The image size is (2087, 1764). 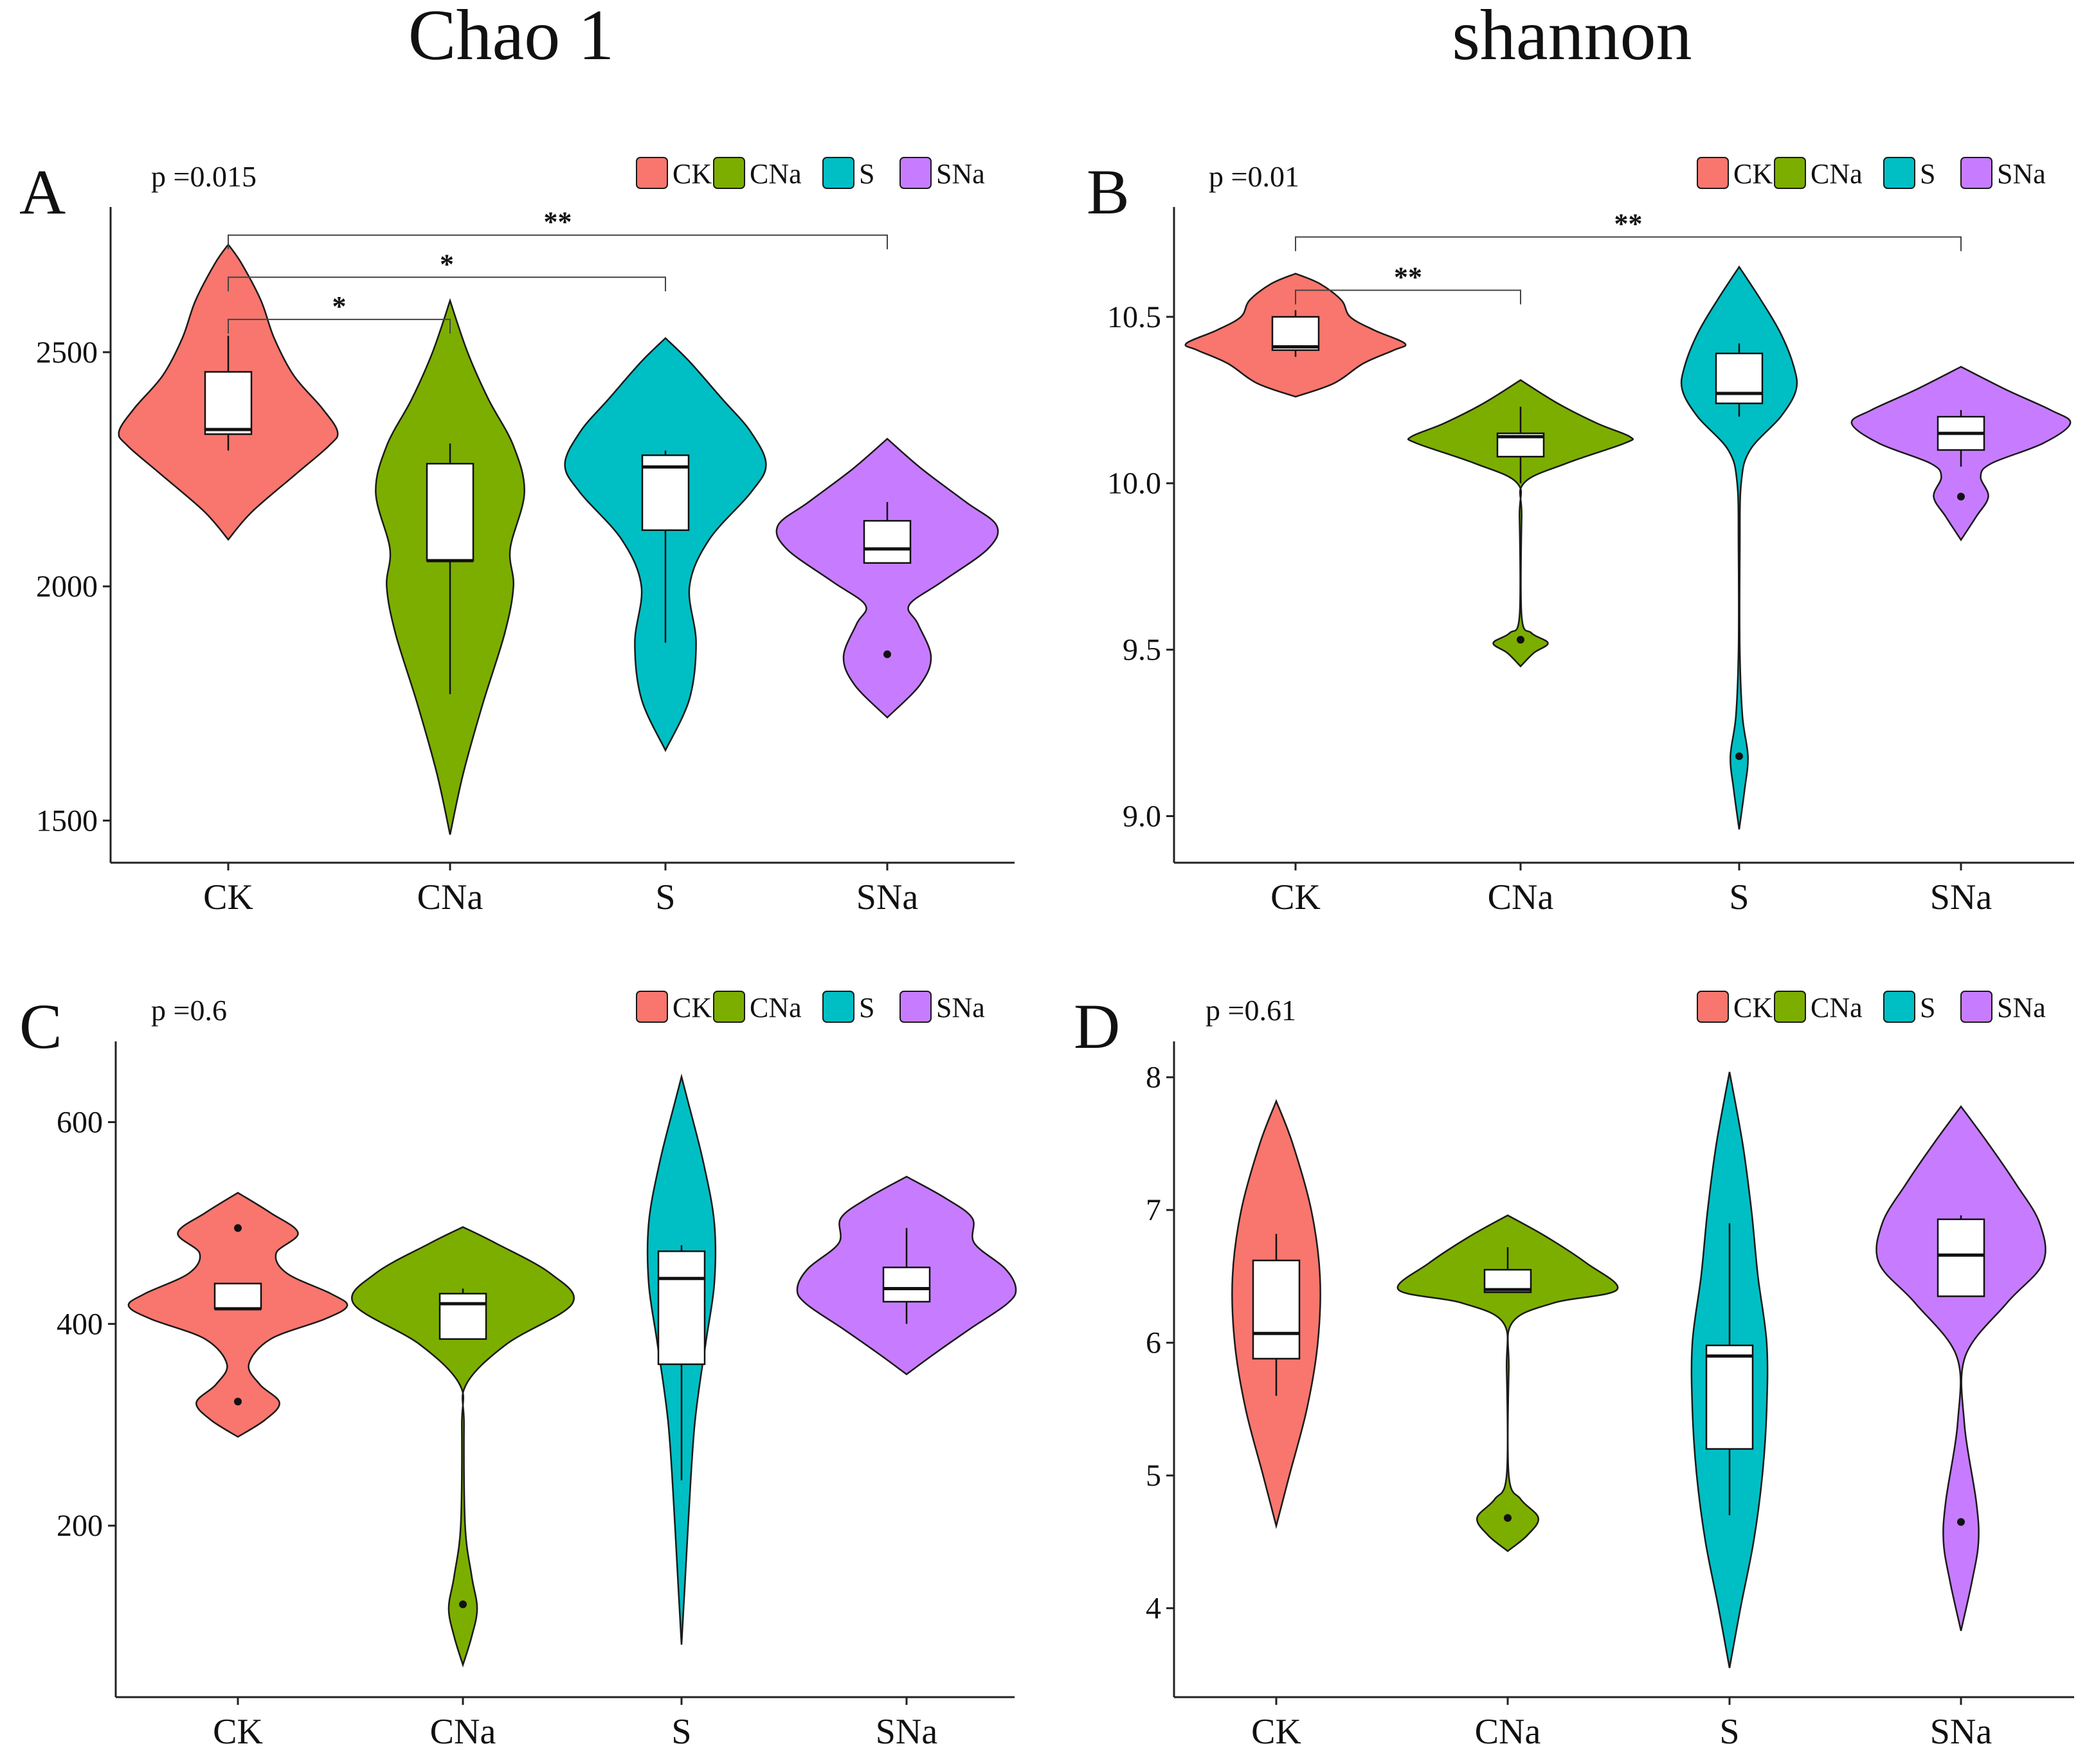 I want to click on y-tick-label: 4, so click(x=1153, y=1609).